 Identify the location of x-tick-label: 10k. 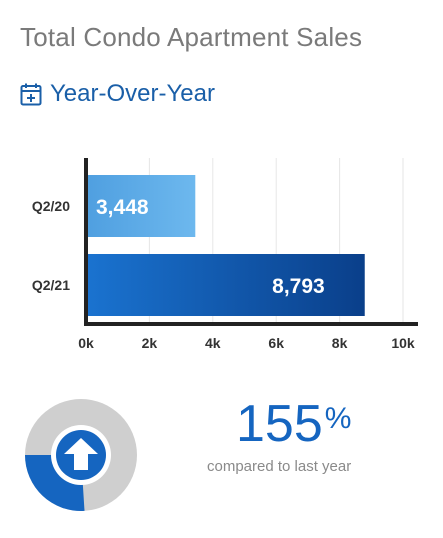
(403, 343).